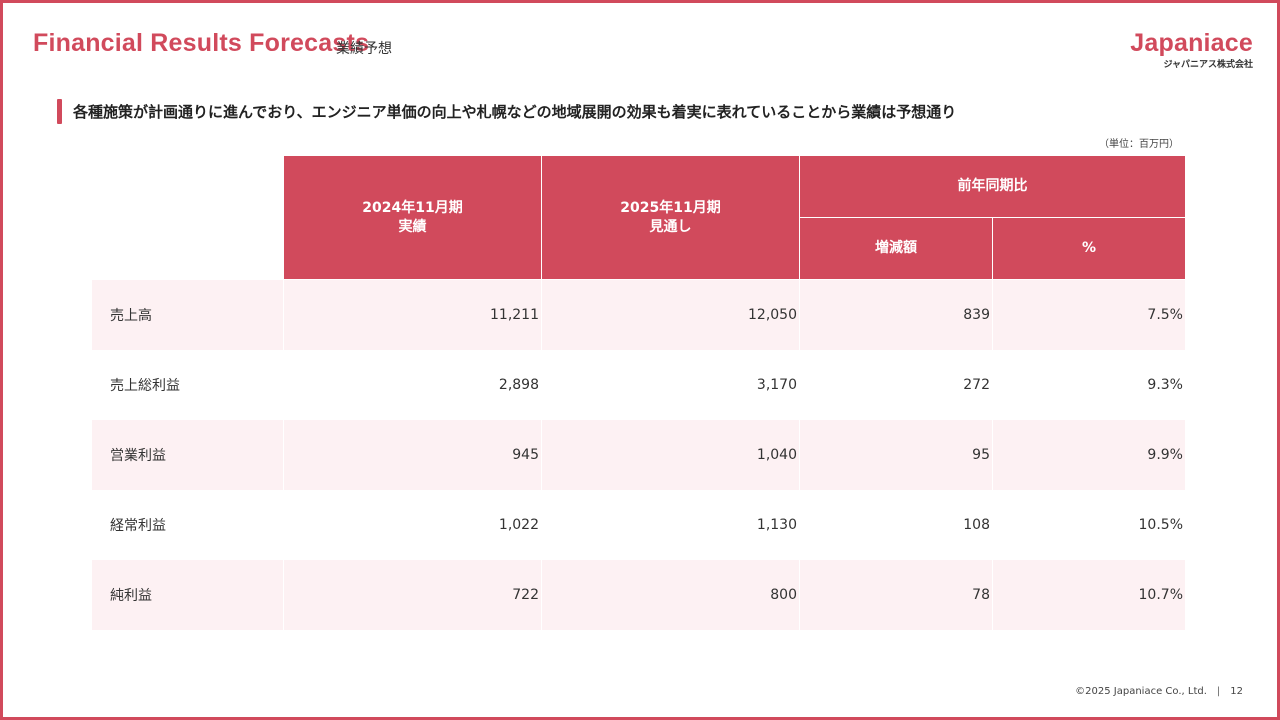 Image resolution: width=1280 pixels, height=720 pixels. What do you see at coordinates (896, 314) in the screenshot?
I see `cell-change: 839` at bounding box center [896, 314].